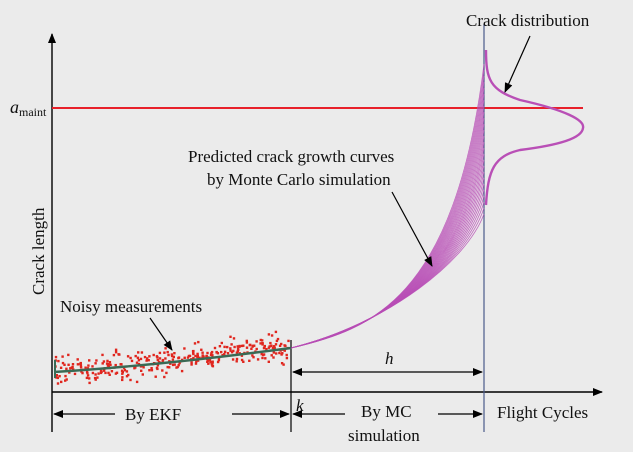  Describe the element at coordinates (412, 229) in the screenshot. I see `mc-pointer` at that location.